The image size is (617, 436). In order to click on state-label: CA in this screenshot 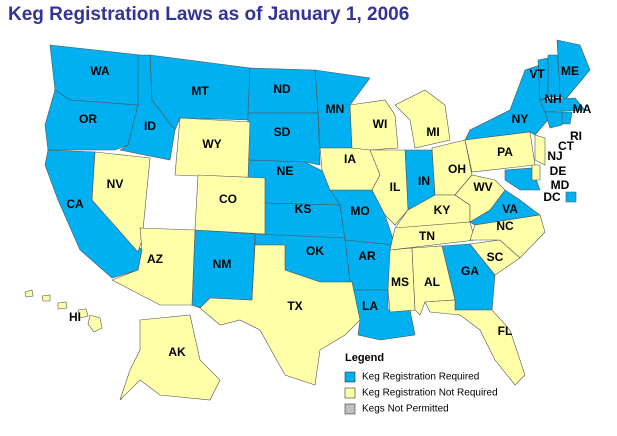, I will do `click(75, 204)`.